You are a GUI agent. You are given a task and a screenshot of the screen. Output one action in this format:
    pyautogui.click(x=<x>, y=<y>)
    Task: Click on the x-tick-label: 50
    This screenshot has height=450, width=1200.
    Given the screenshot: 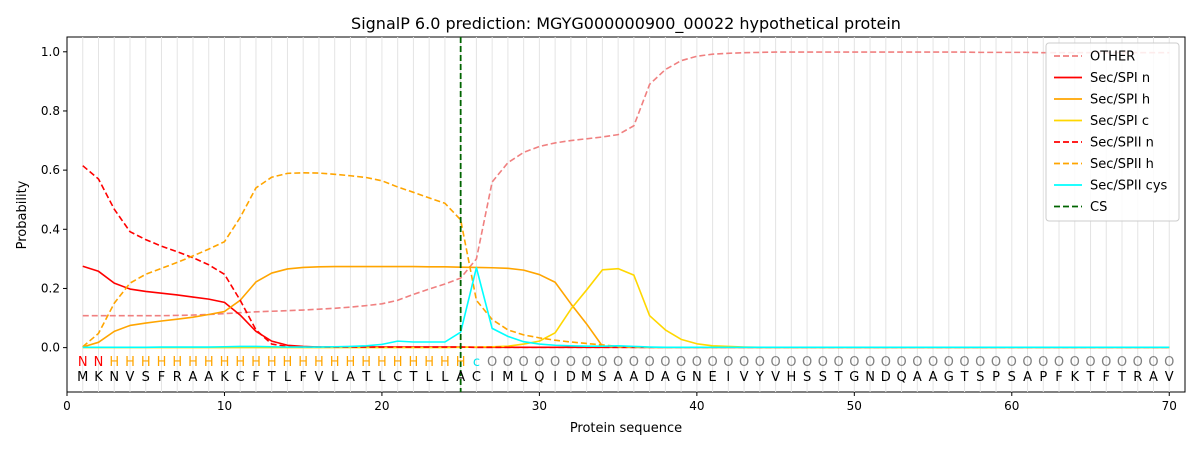 What is the action you would take?
    pyautogui.click(x=854, y=406)
    